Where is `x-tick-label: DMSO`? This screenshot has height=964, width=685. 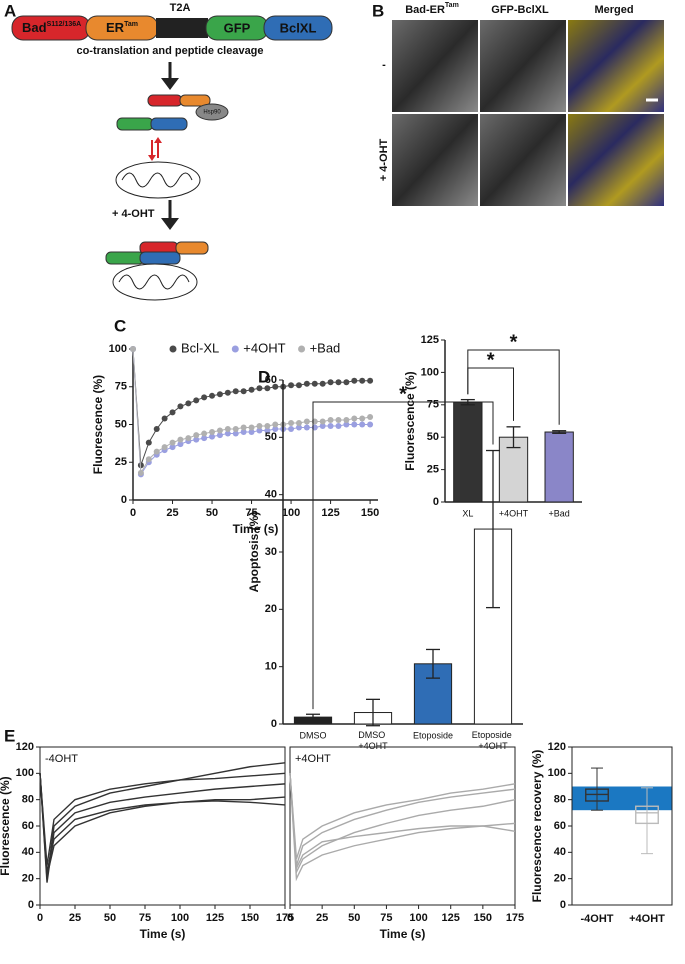 x-tick-label: DMSO is located at coordinates (313, 735).